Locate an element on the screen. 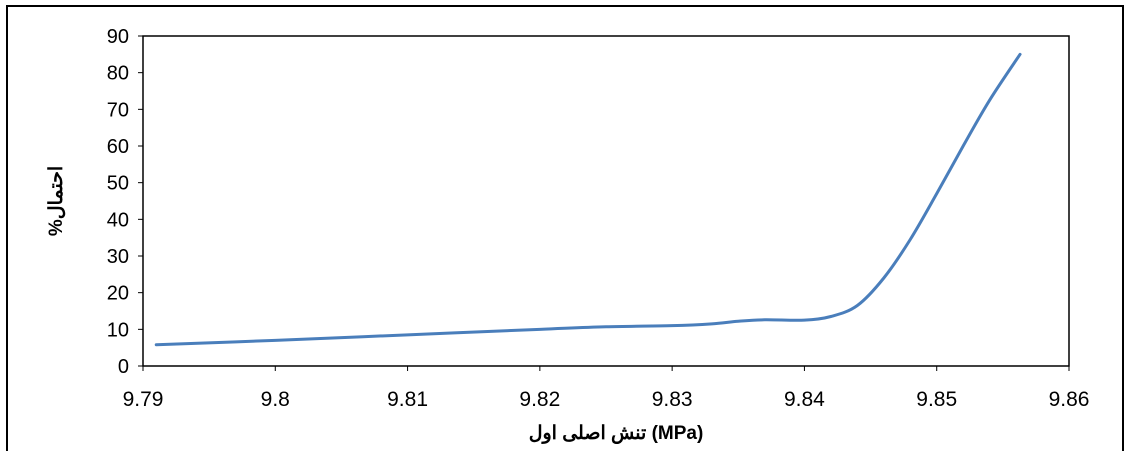  x-axis-ticks: 9.79 9.8 9.81 9.82 9.83 9.84 9.85 9.86 is located at coordinates (606, 388).